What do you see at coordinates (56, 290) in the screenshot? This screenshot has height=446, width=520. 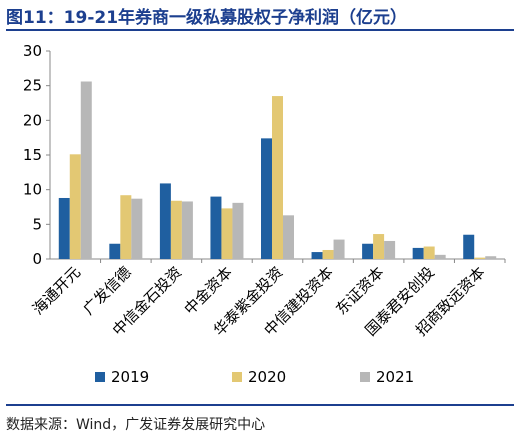 I see `x-category-label: 海通开元` at bounding box center [56, 290].